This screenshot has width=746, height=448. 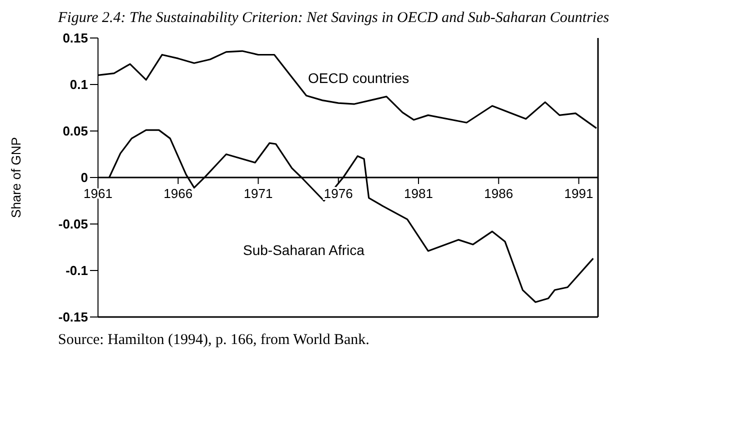 I want to click on y-axis-title: Share of GNP, so click(x=16, y=177).